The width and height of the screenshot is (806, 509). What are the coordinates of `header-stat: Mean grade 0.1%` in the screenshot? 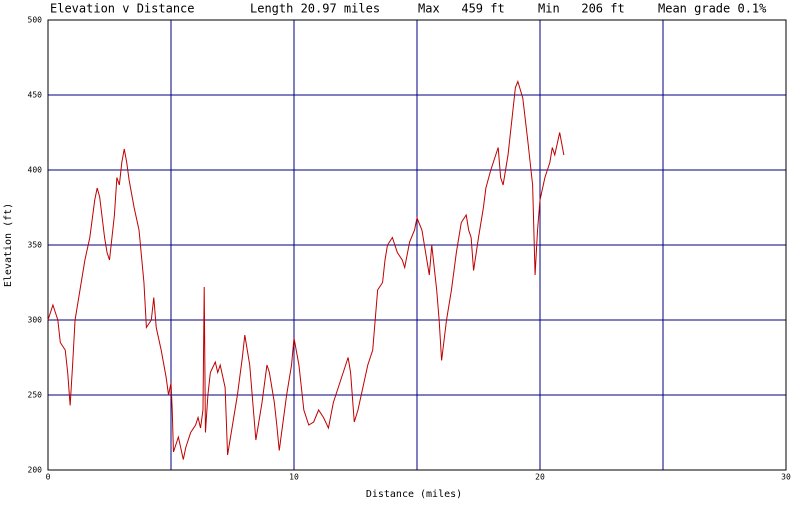 It's located at (712, 9).